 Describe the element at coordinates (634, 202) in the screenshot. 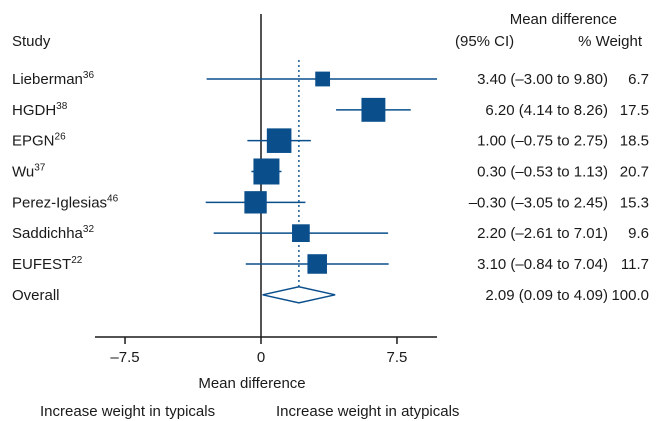

I see `study-weight-text: 15.3` at that location.